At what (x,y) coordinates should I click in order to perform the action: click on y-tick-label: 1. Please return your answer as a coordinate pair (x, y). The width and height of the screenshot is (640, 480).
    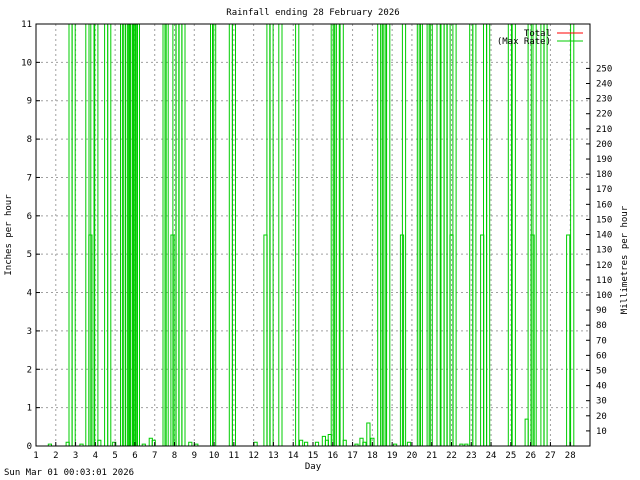
    Looking at the image, I should click on (29, 409).